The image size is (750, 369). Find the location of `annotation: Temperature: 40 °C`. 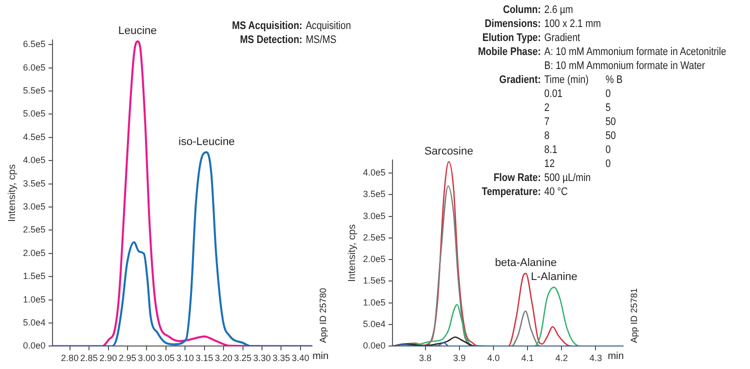

annotation: Temperature: 40 °C is located at coordinates (524, 192).